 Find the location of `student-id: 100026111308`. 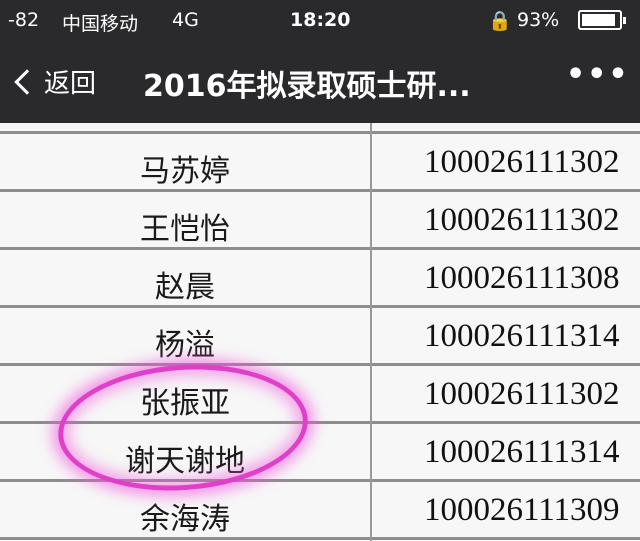

student-id: 100026111308 is located at coordinates (522, 278).